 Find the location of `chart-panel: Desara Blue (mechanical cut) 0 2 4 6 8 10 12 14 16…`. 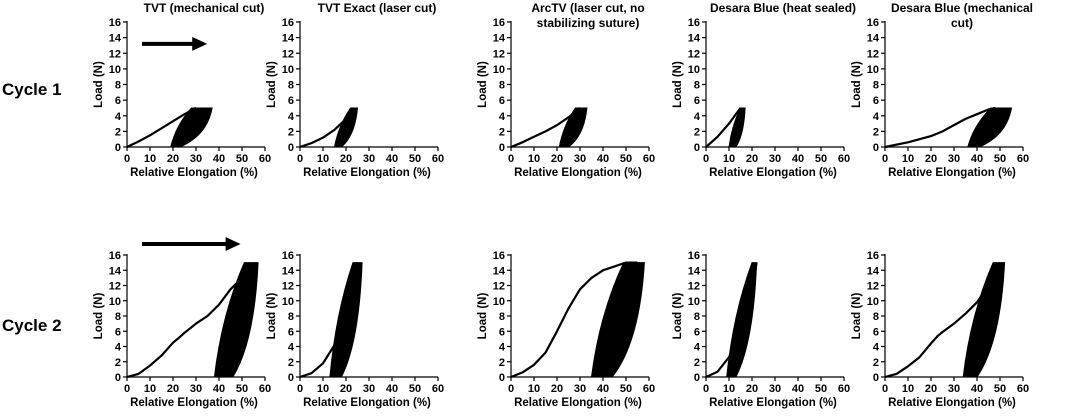

chart-panel: Desara Blue (mechanical cut) 0 2 4 6 8 10 12 14 16… is located at coordinates (942, 90).